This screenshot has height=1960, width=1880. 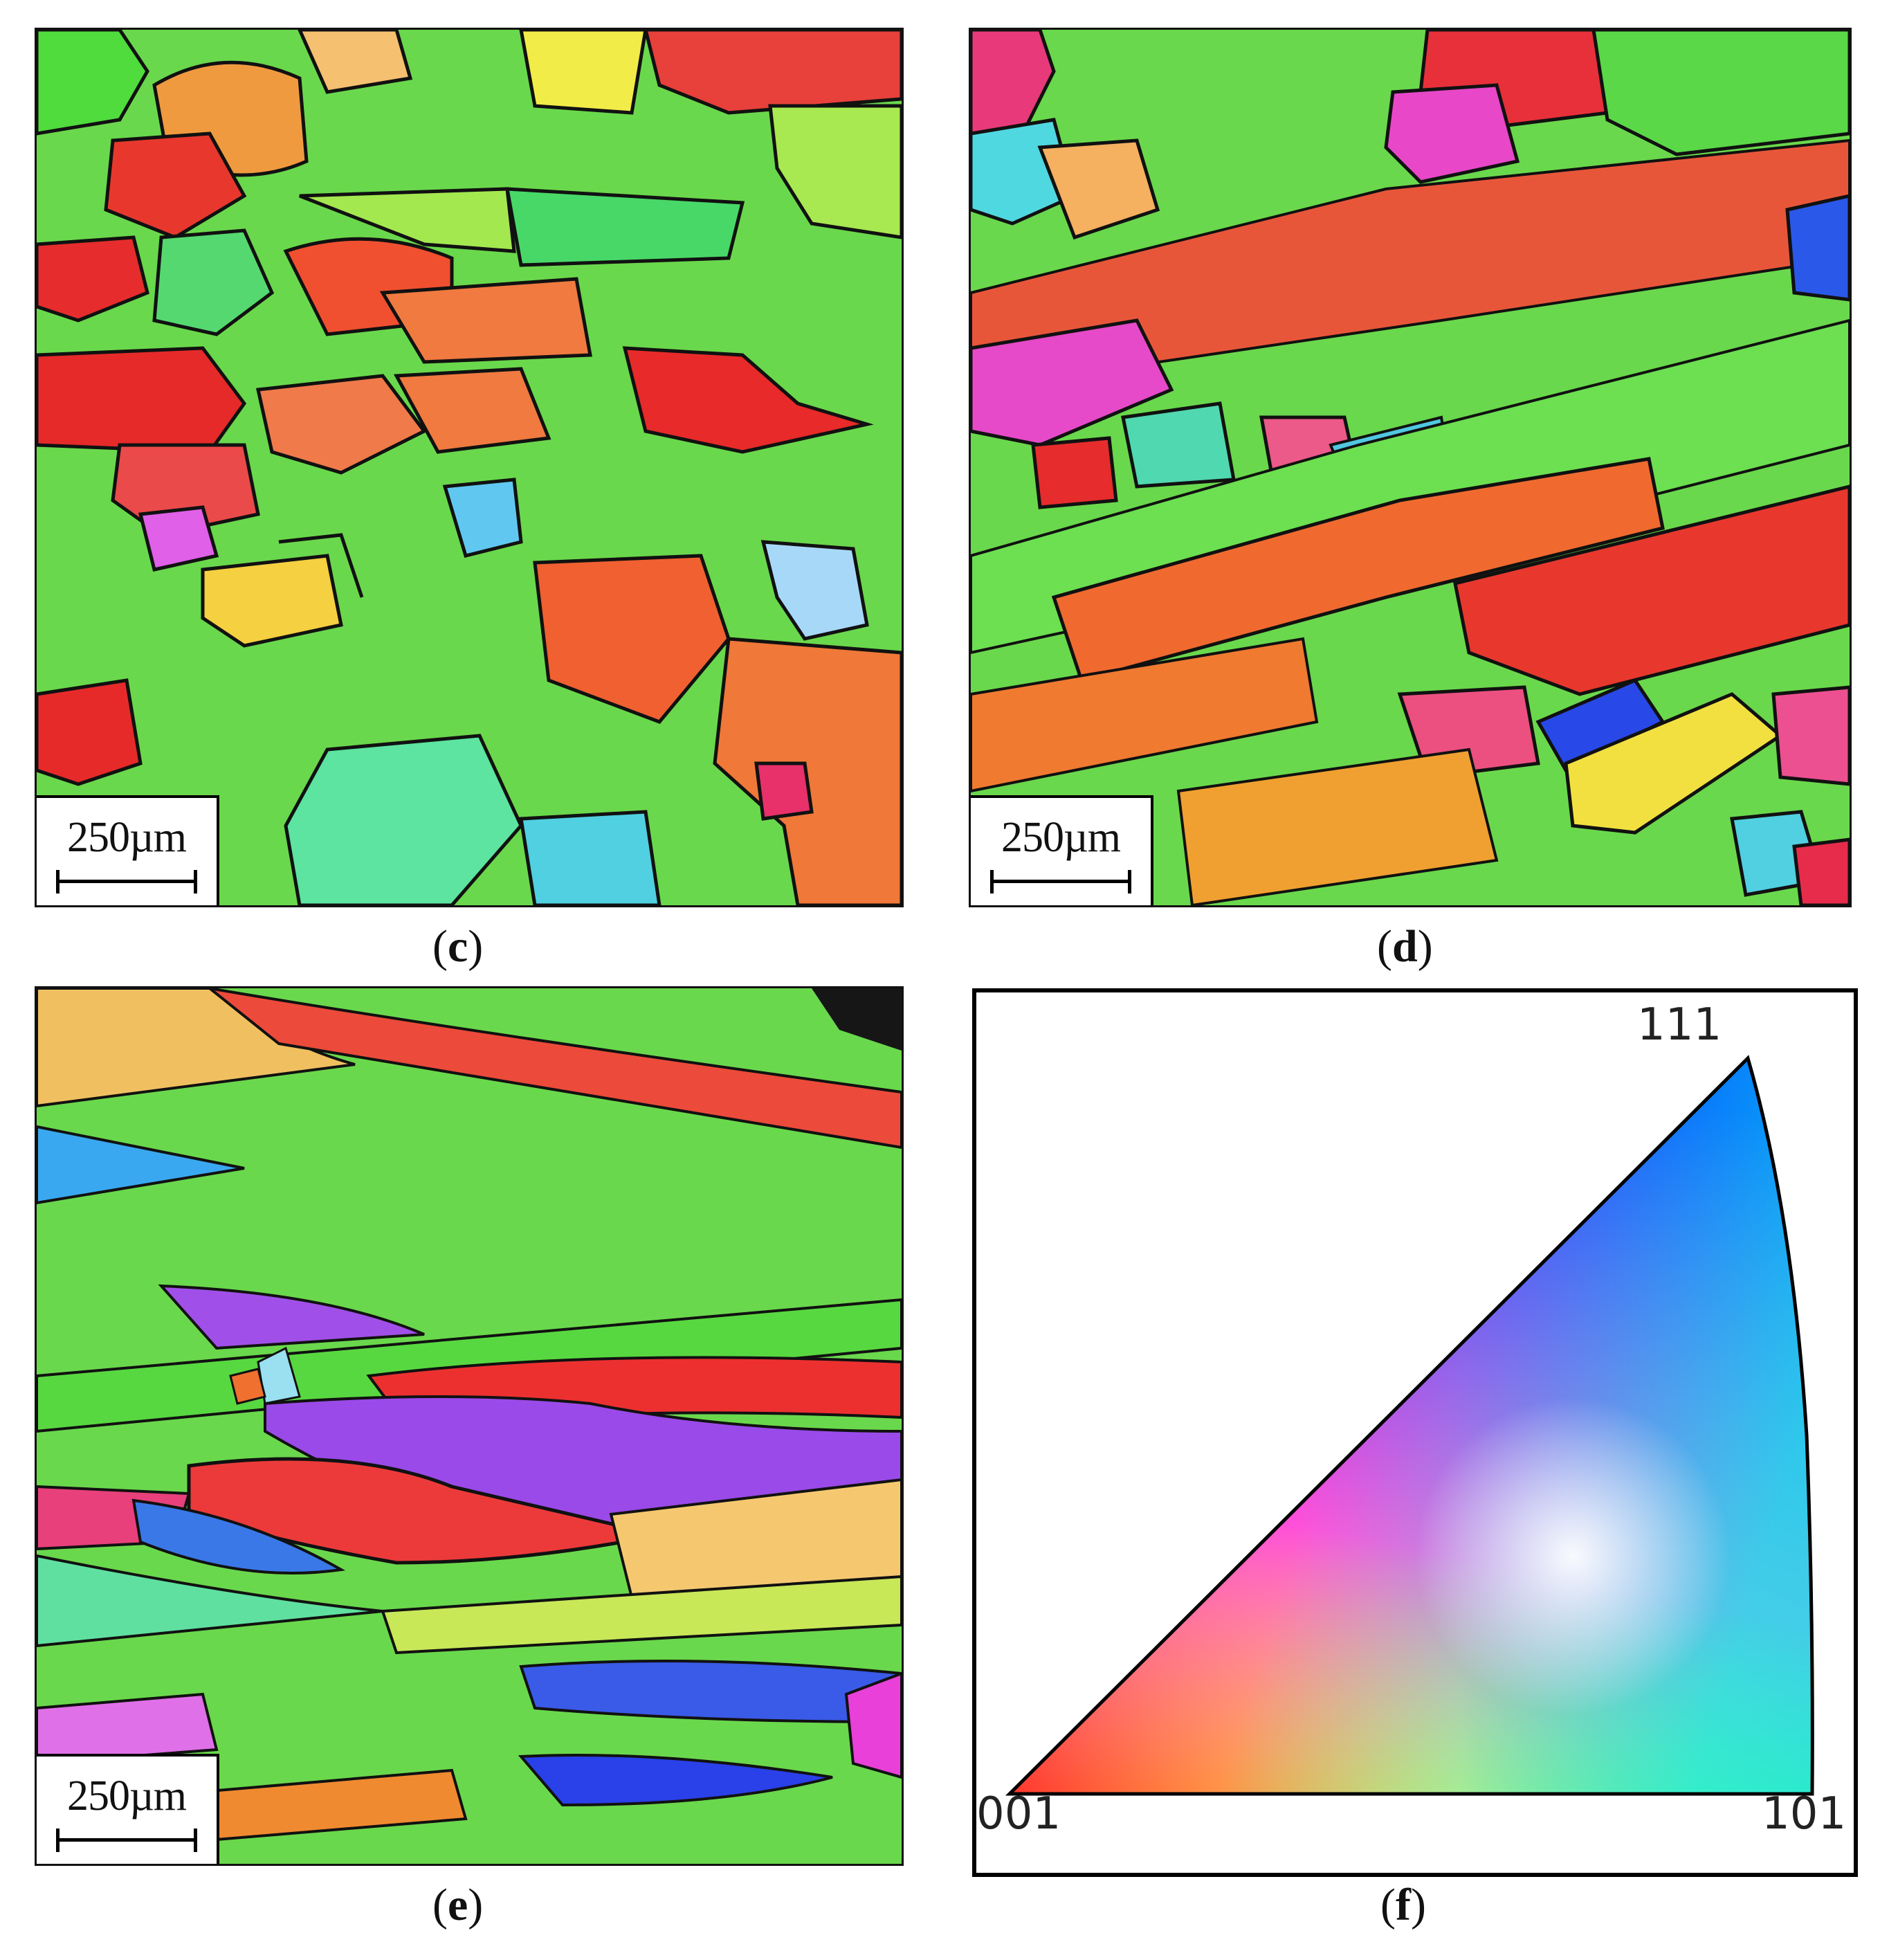 I want to click on scale-label-c: 250µm, so click(x=127, y=837).